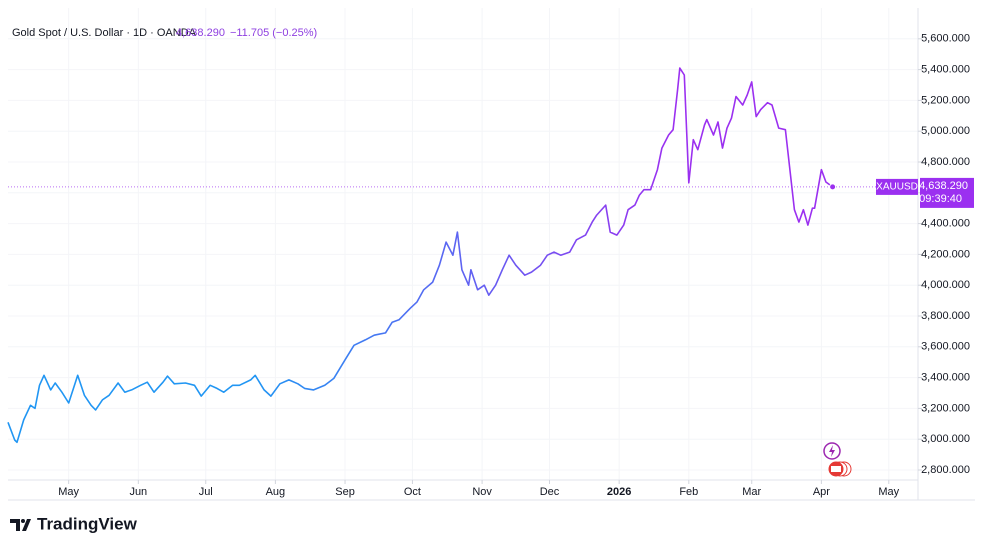 Image resolution: width=984 pixels, height=549 pixels. What do you see at coordinates (833, 187) in the screenshot?
I see `last-point` at bounding box center [833, 187].